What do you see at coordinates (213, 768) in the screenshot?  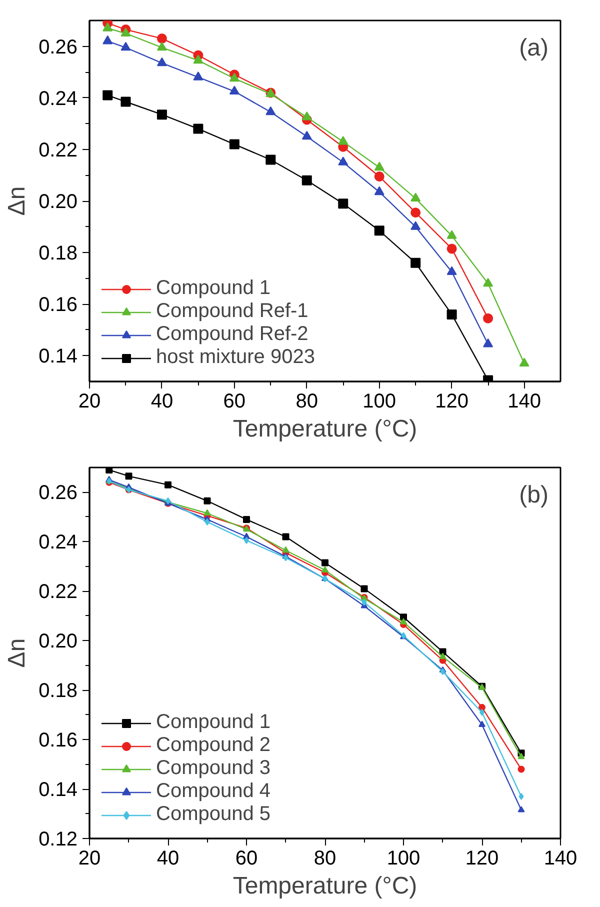 I see `legend-label: Compound 3` at bounding box center [213, 768].